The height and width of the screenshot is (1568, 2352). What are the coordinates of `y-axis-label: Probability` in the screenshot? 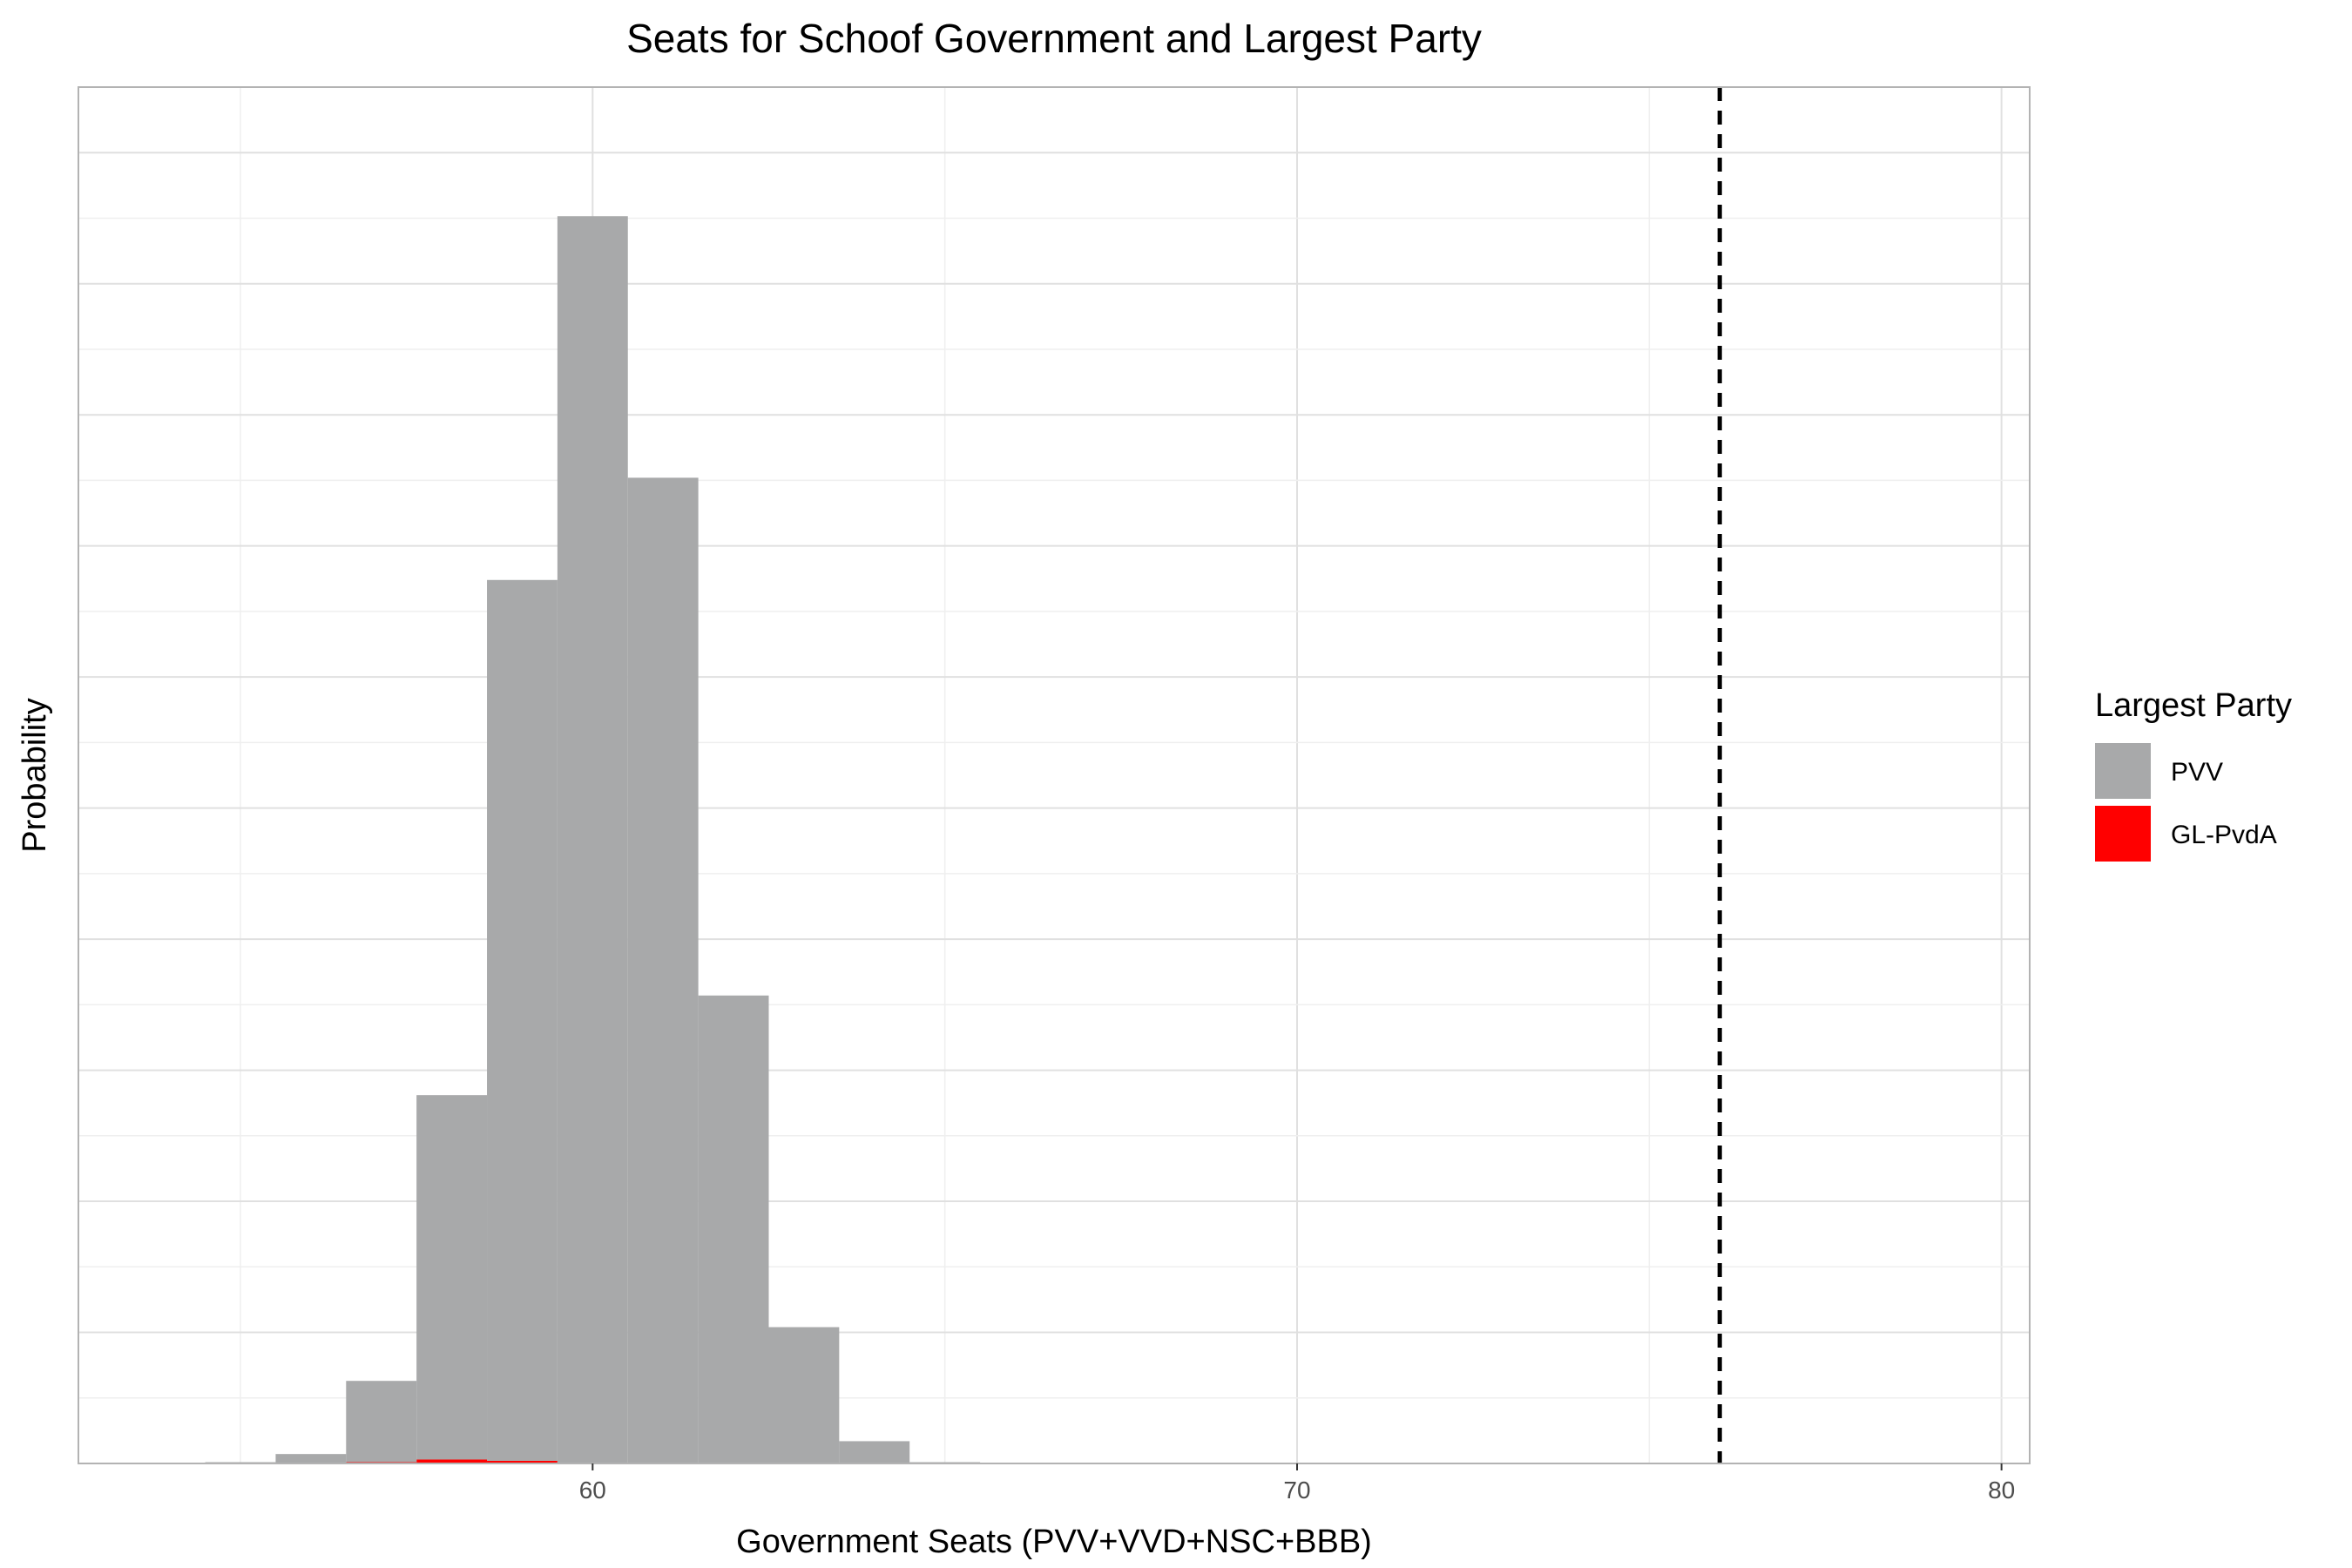 It's located at (35, 775).